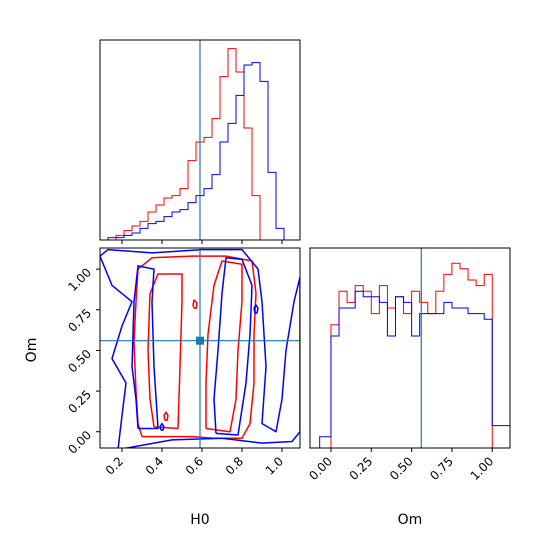  Describe the element at coordinates (79, 442) in the screenshot. I see `contour-ytick-label-0: 0.00` at that location.